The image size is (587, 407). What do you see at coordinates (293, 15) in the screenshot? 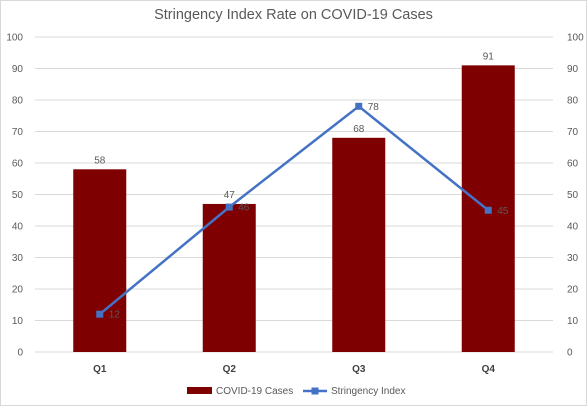
I see `chart-title: Stringency Index Rate on COVID-19 Cases` at bounding box center [293, 15].